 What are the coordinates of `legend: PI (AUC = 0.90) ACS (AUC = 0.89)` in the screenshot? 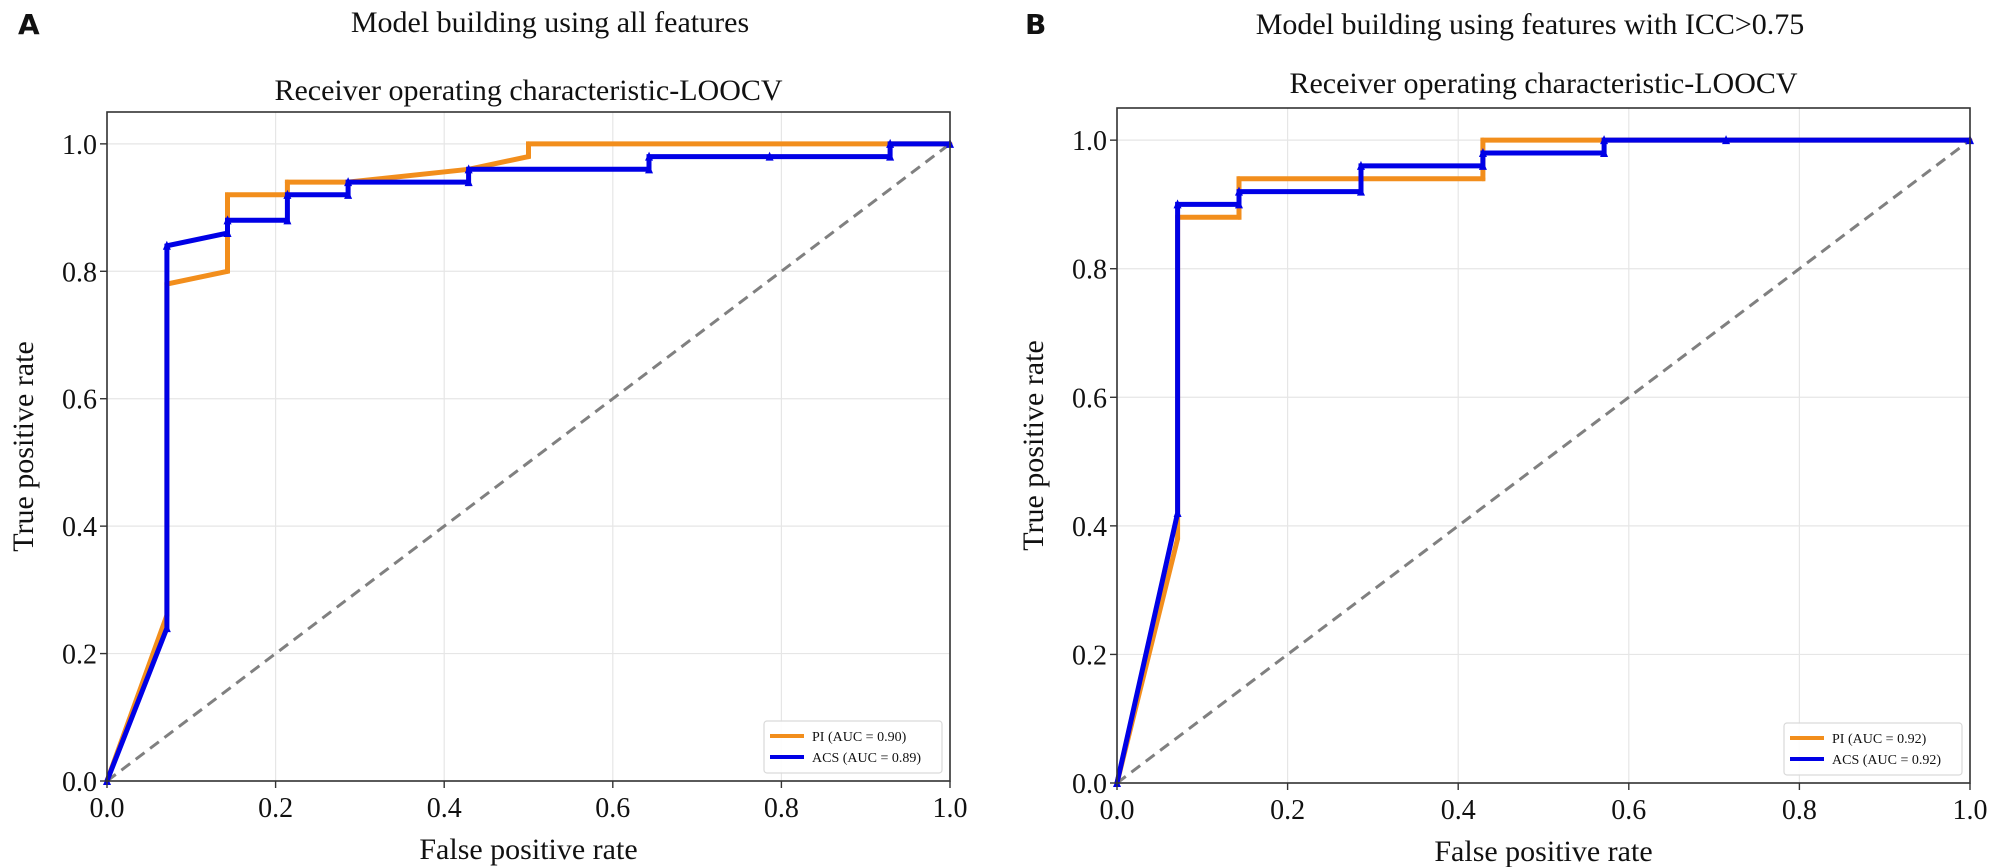 It's located at (853, 747).